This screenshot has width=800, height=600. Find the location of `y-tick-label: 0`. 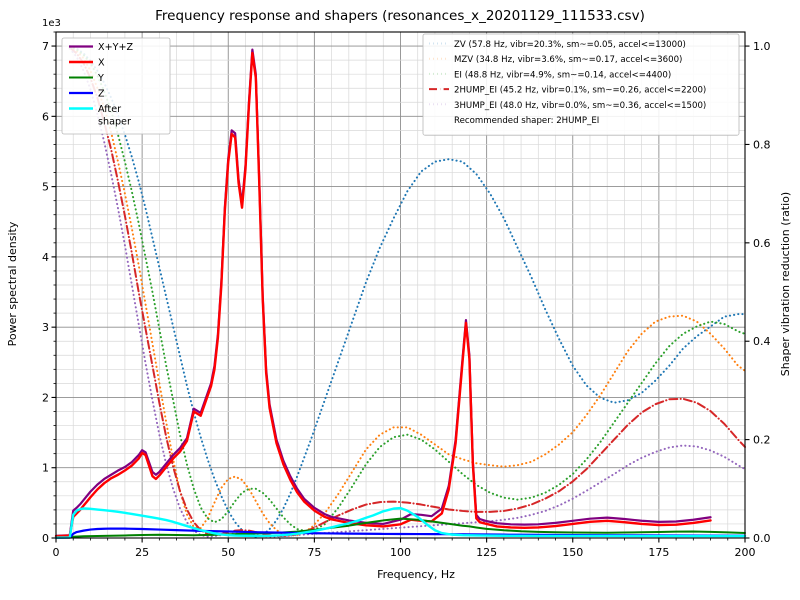

y-tick-label: 0 is located at coordinates (45, 538).